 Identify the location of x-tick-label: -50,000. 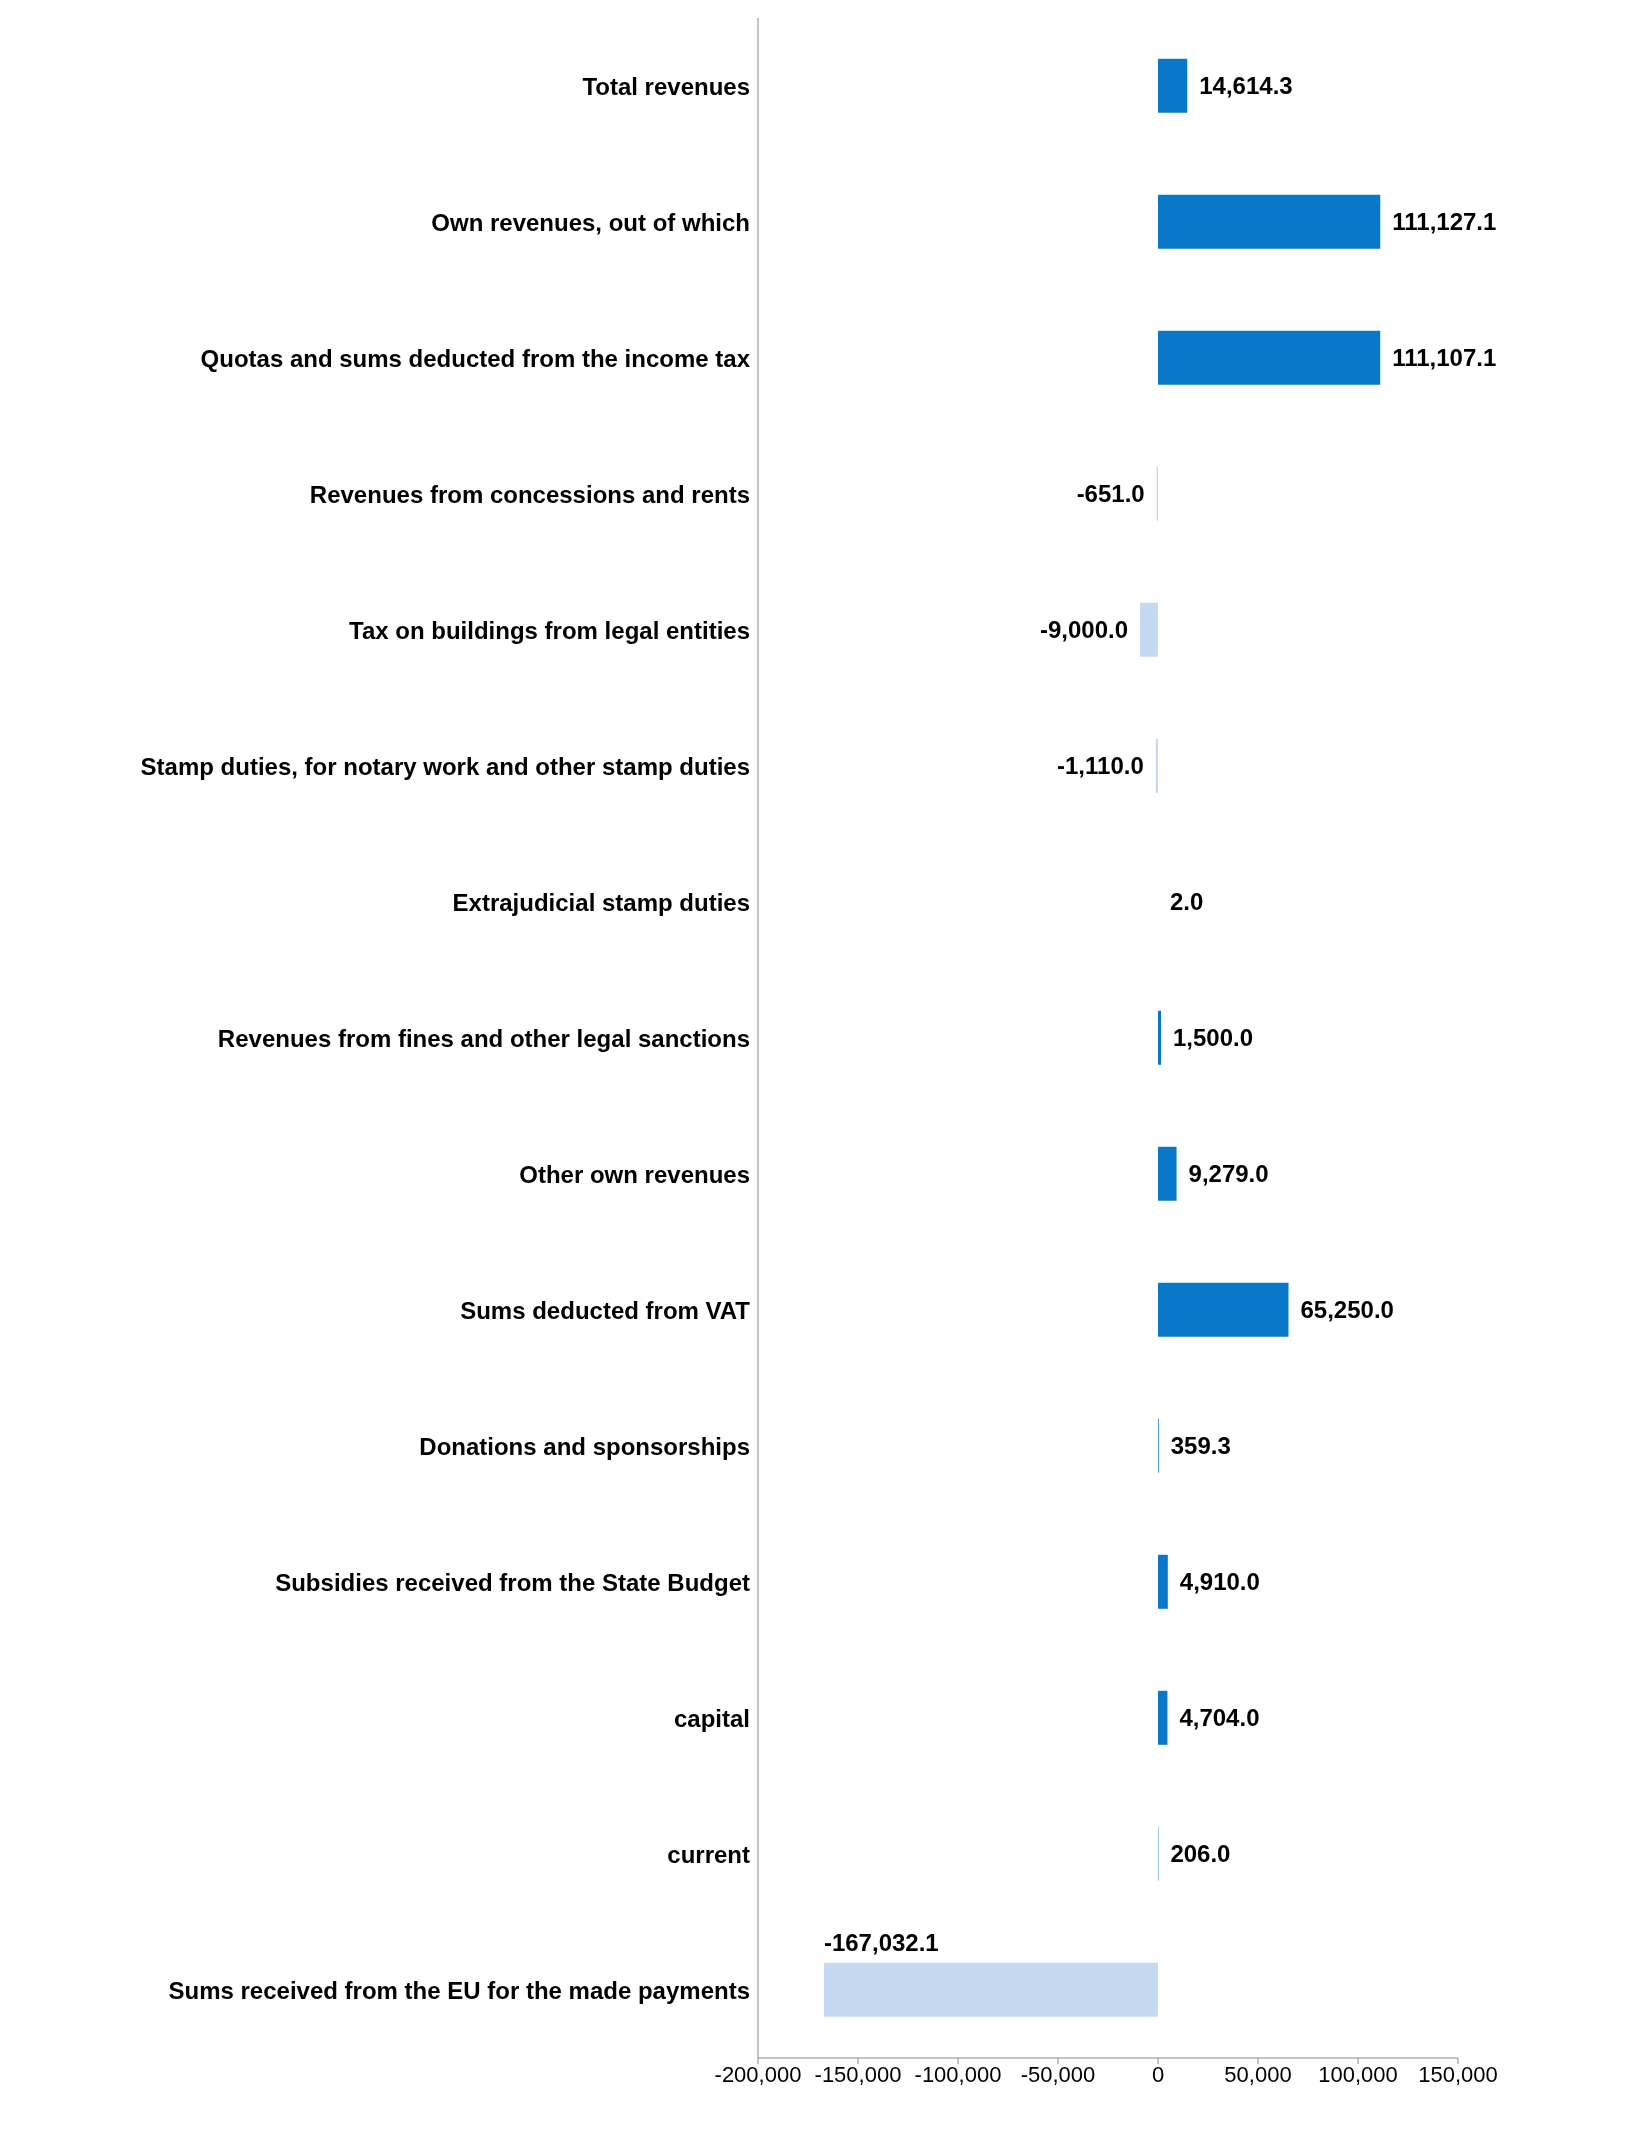
(1058, 2074).